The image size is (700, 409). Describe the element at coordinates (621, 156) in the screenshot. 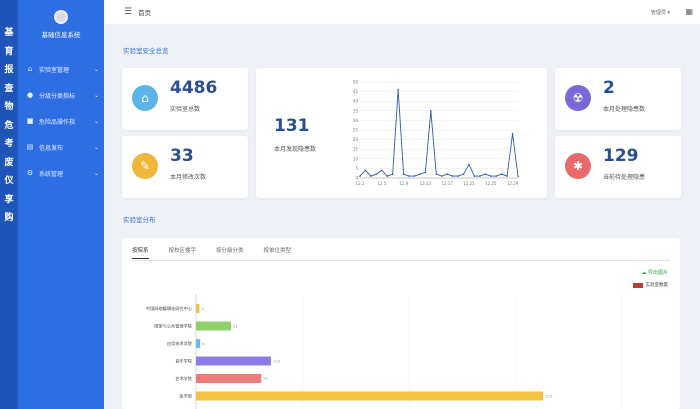

I see `stat-value: 129` at that location.